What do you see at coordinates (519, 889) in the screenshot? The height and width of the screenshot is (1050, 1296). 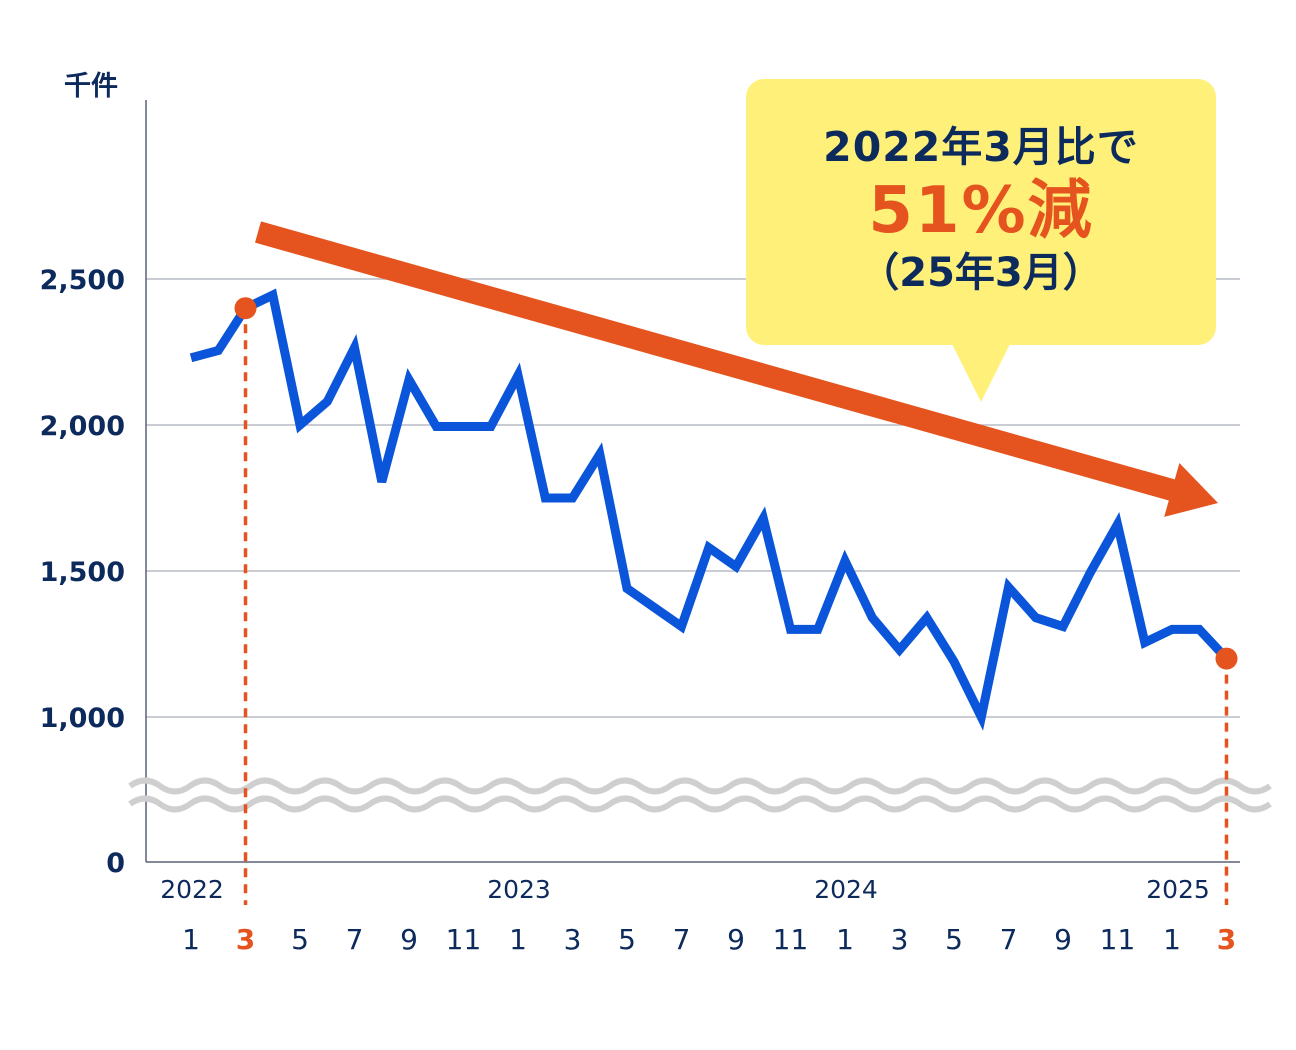 I see `x-year-label: 2023` at bounding box center [519, 889].